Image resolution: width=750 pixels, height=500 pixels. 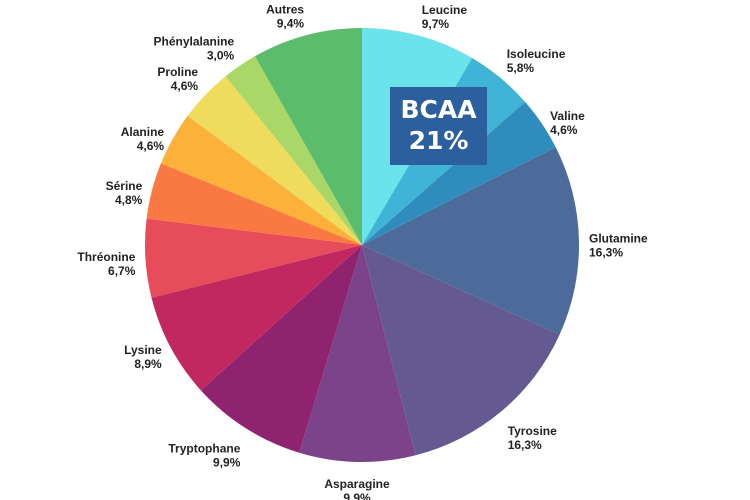 I want to click on label-valine: Valine 4,6%, so click(x=567, y=123).